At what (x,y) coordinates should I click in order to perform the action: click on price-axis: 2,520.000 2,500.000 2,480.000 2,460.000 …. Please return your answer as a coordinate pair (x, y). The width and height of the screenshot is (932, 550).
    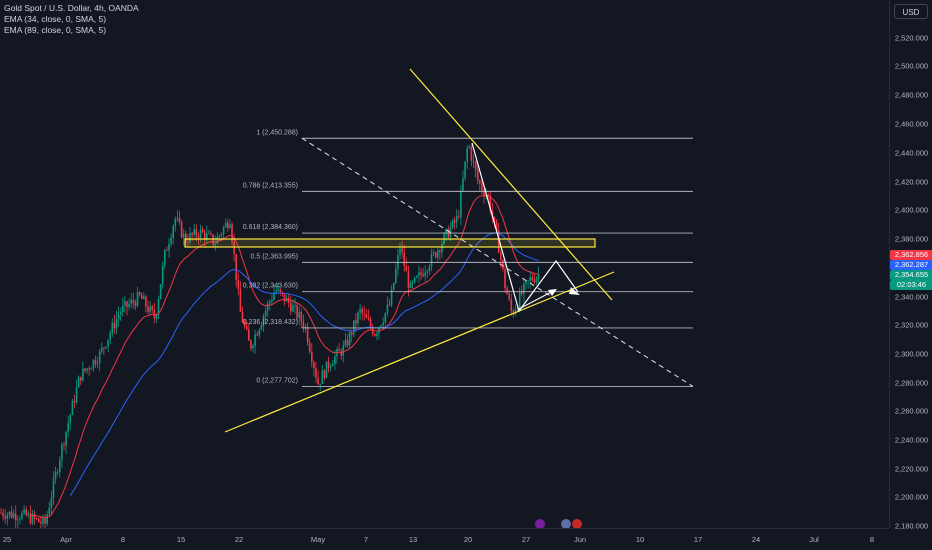
    Looking at the image, I should click on (910, 265).